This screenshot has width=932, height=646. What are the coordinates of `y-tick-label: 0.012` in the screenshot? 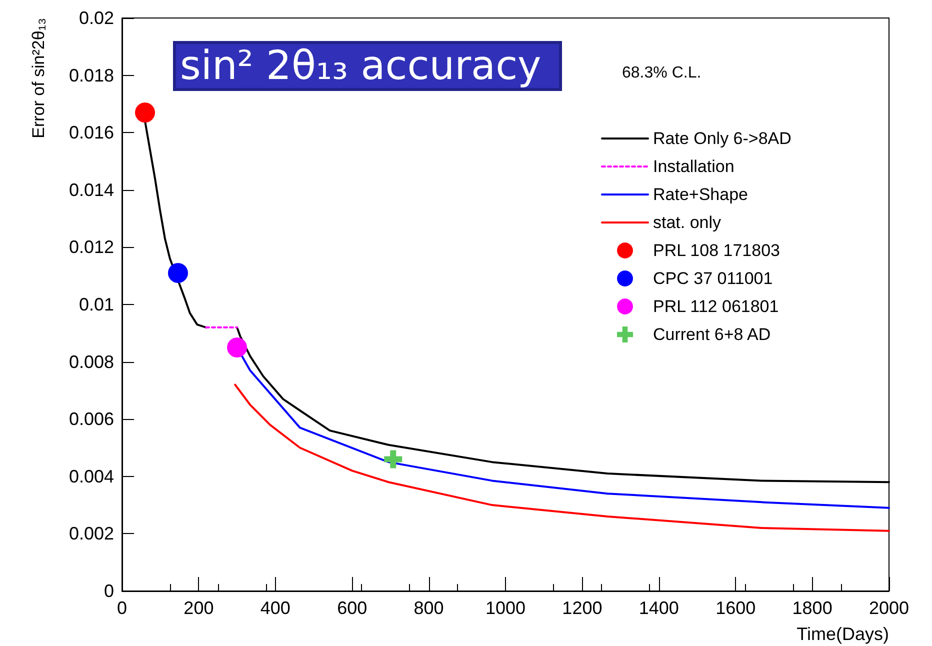 It's located at (91, 247).